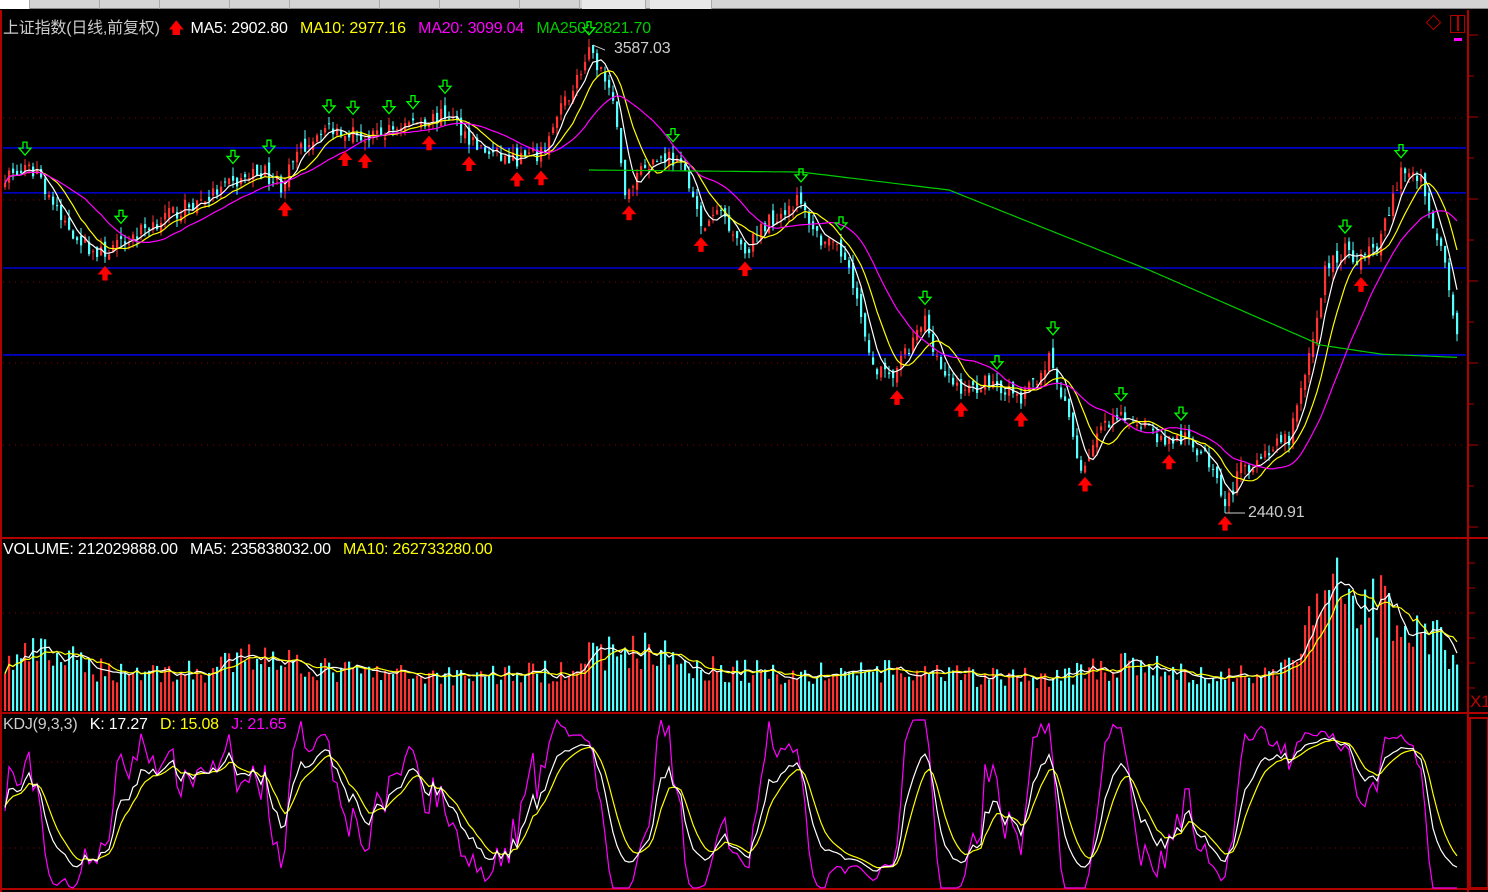 This screenshot has width=1488, height=892. What do you see at coordinates (744, 4) in the screenshot?
I see `toolbar` at bounding box center [744, 4].